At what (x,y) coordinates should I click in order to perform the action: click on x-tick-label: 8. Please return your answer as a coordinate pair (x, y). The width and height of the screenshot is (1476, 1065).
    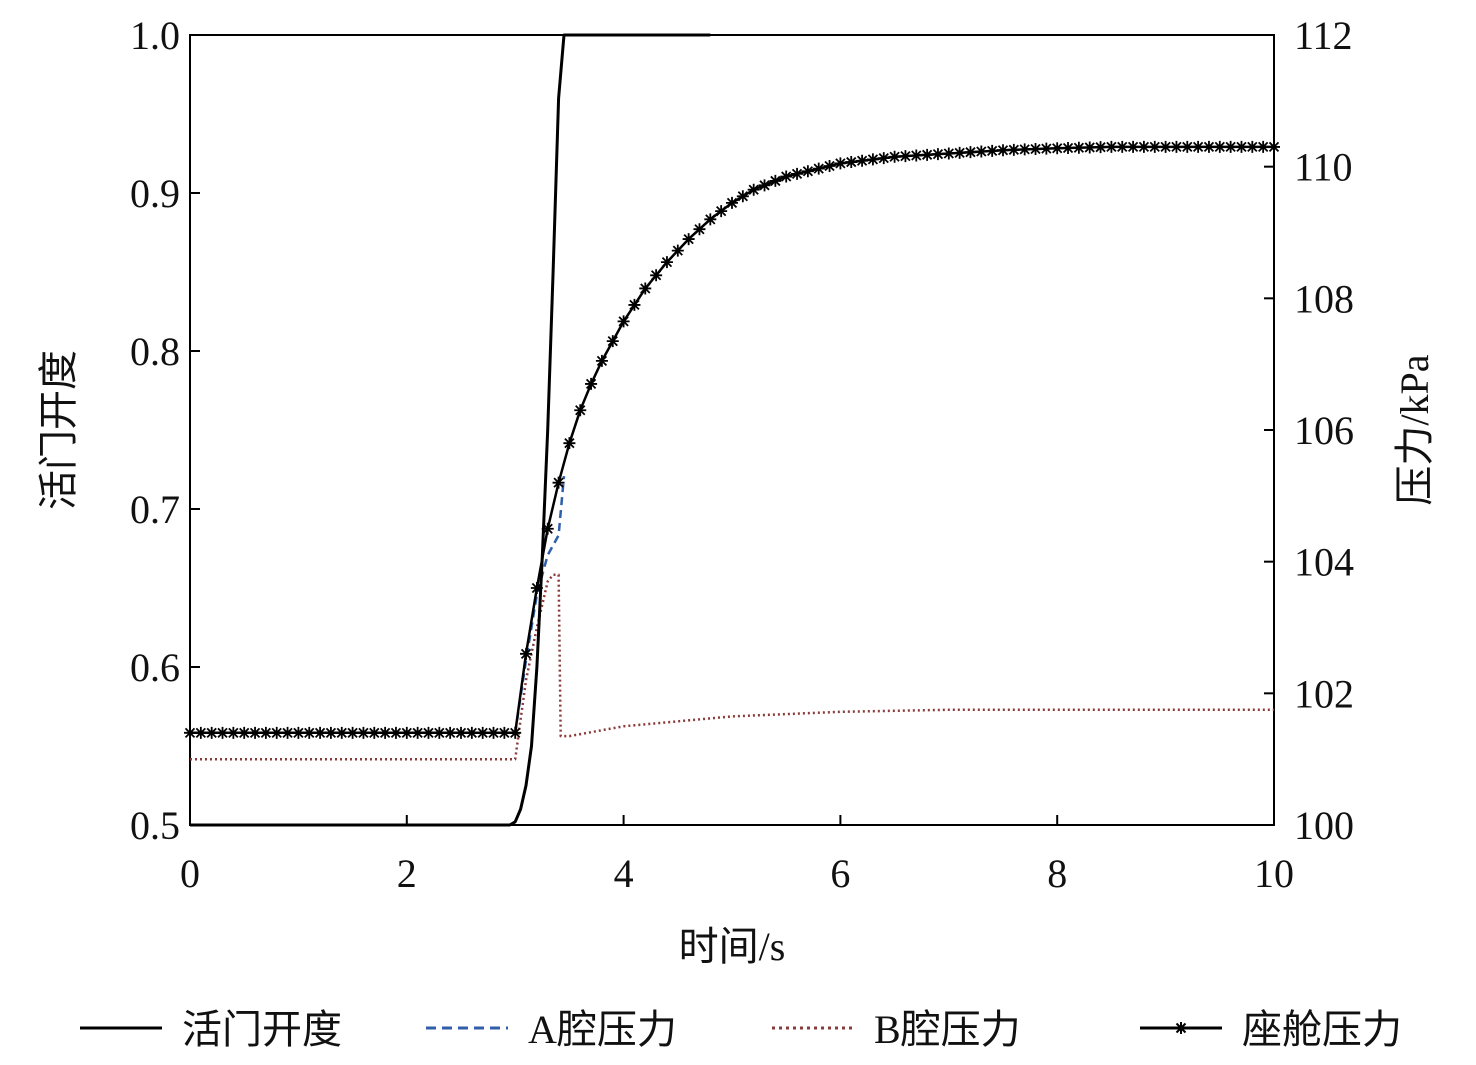
    Looking at the image, I should click on (1057, 873).